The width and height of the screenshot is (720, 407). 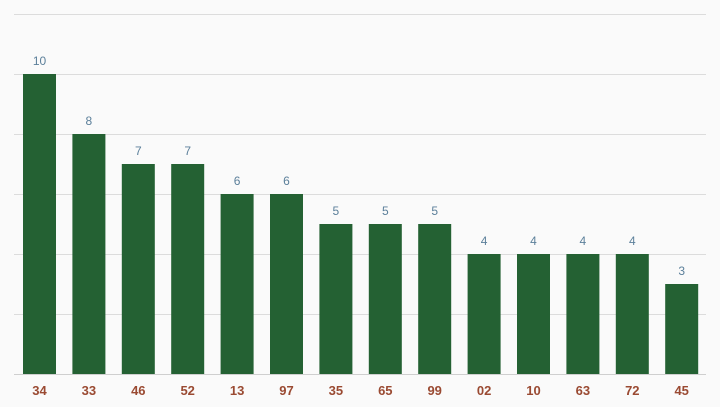 What do you see at coordinates (39, 390) in the screenshot?
I see `tick-label-34: 34` at bounding box center [39, 390].